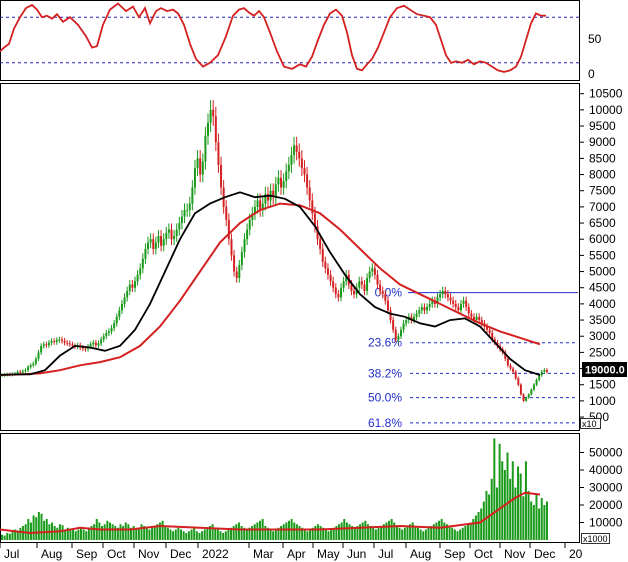 The height and width of the screenshot is (562, 628). What do you see at coordinates (290, 40) in the screenshot?
I see `oscillator-panel-frame` at bounding box center [290, 40].